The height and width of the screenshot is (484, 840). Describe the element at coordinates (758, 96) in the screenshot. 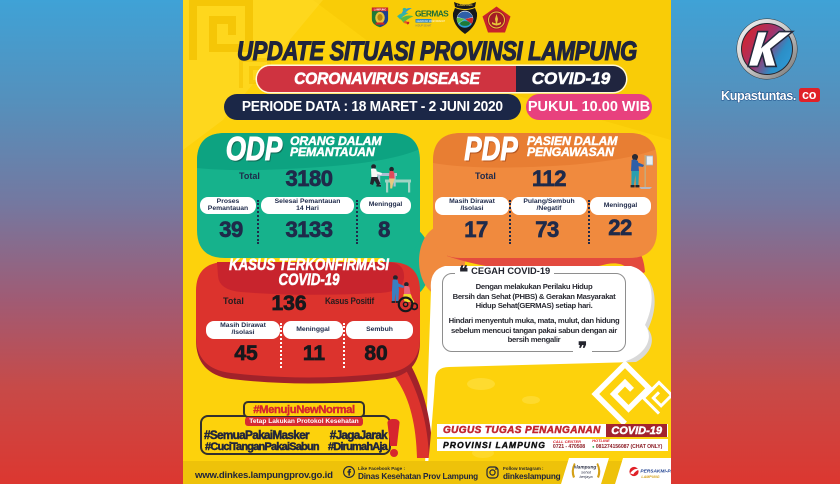

I see `svg-text: Kupastuntas.` at that location.